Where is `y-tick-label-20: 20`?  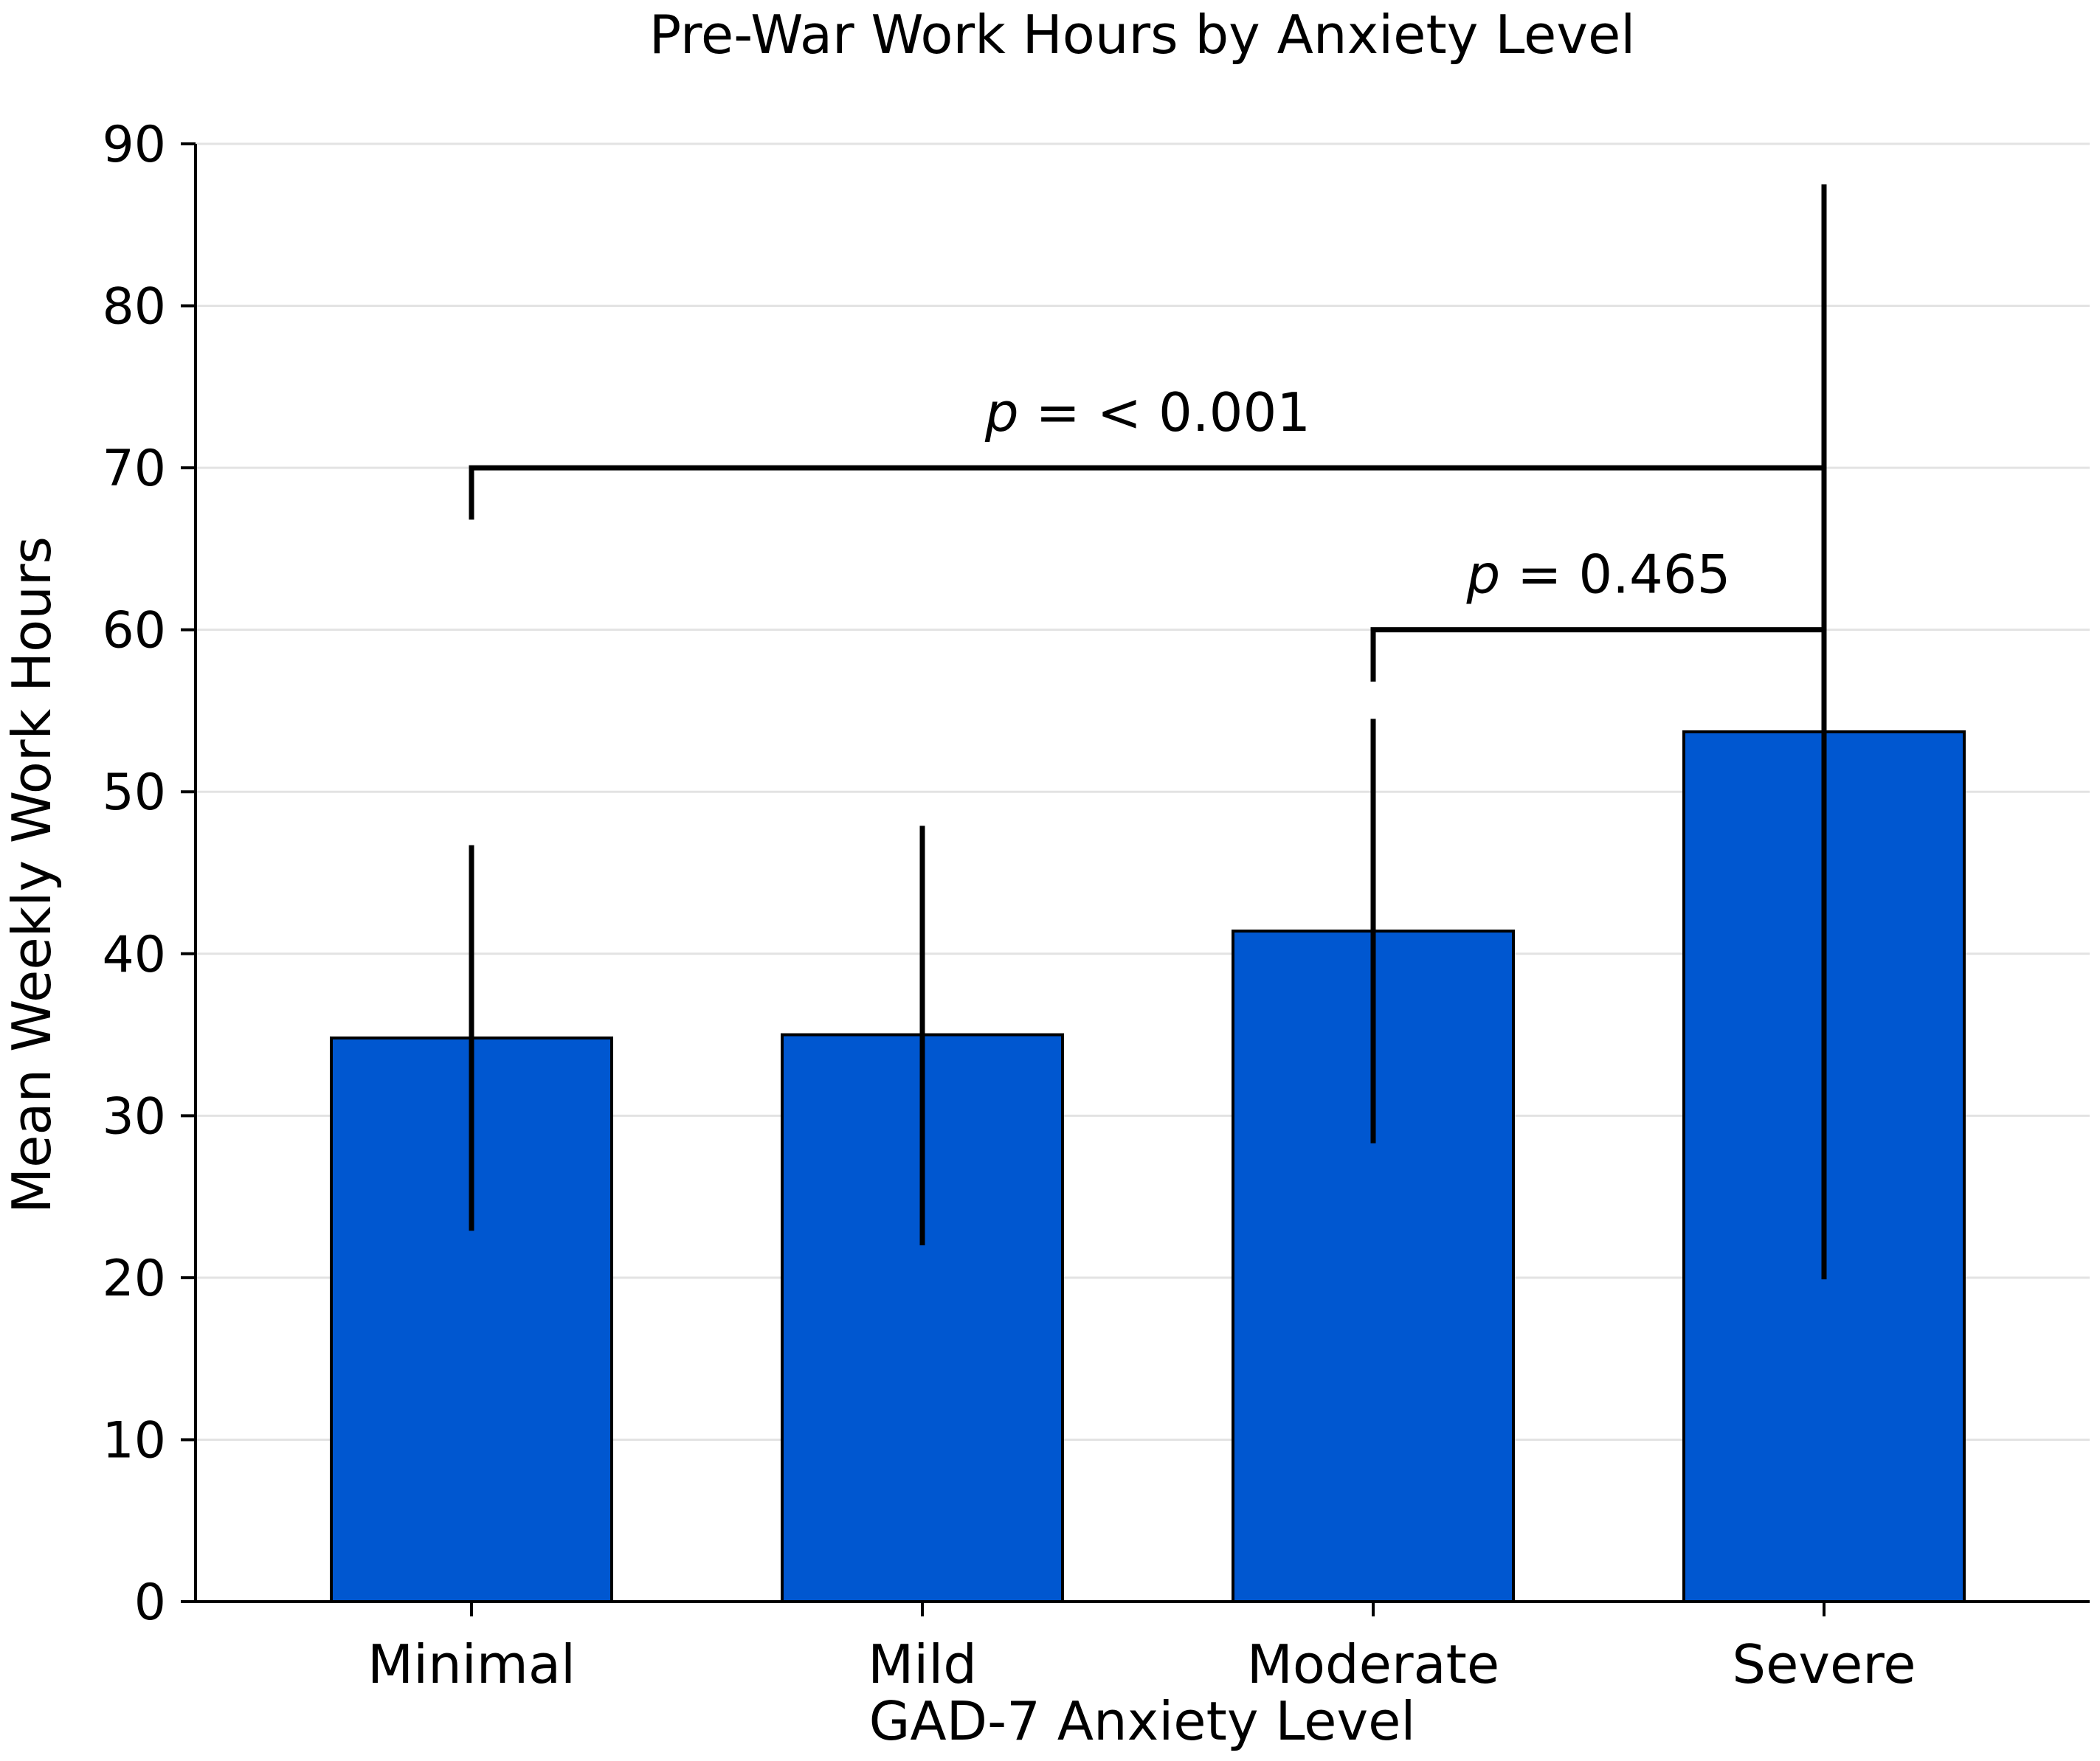 y-tick-label-20: 20 is located at coordinates (134, 1279).